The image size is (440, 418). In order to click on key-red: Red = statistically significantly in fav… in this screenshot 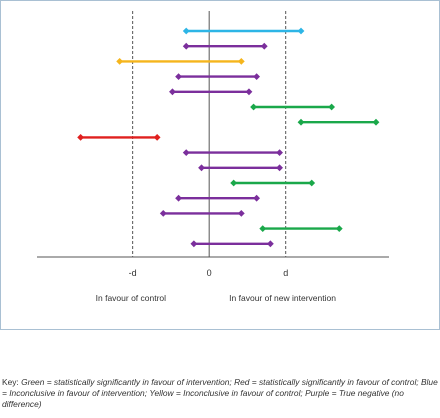, I will do `click(326, 382)`.